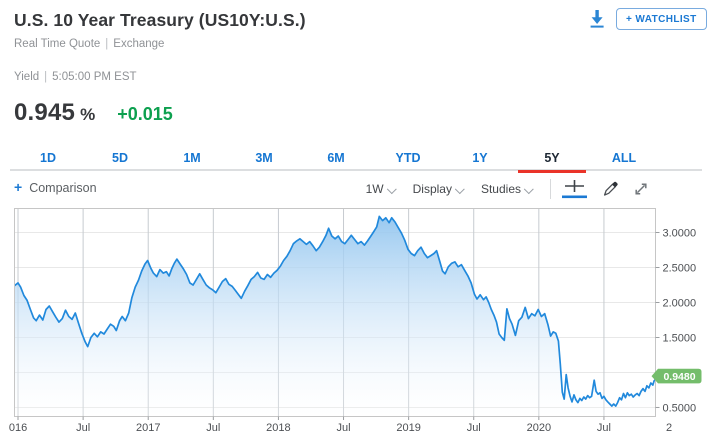 The width and height of the screenshot is (710, 446). Describe the element at coordinates (550, 189) in the screenshot. I see `toolbar-divider` at that location.